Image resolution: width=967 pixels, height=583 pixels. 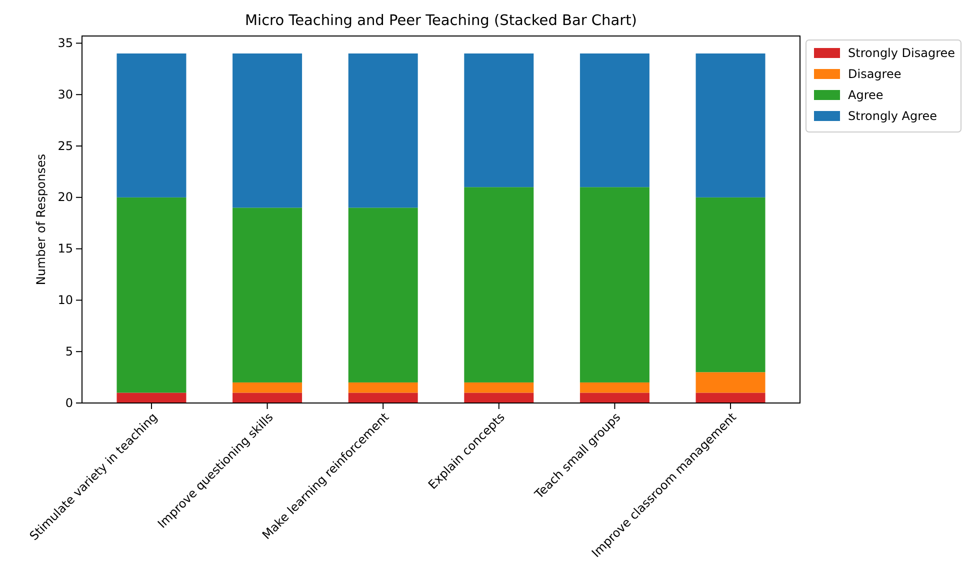 I want to click on legend-label: Agree, so click(x=866, y=95).